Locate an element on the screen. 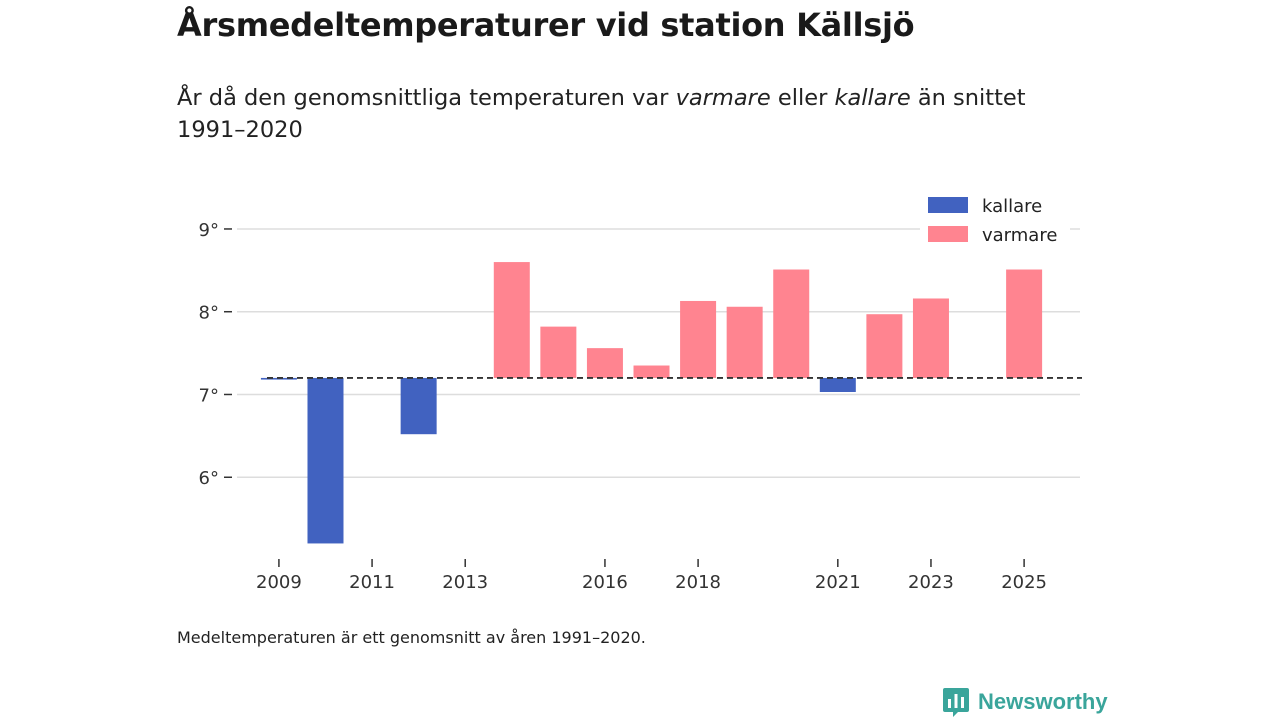  legend-swatch-warmer is located at coordinates (948, 234).